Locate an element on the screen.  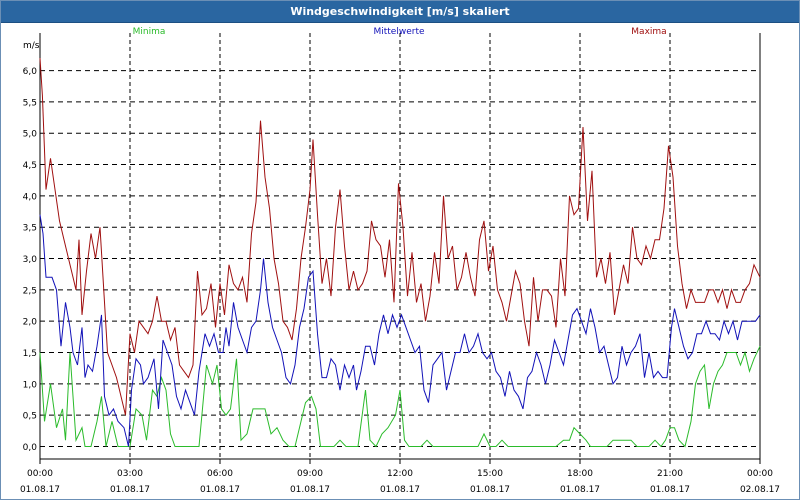
y-tick-label: 5,0 is located at coordinates (30, 135).